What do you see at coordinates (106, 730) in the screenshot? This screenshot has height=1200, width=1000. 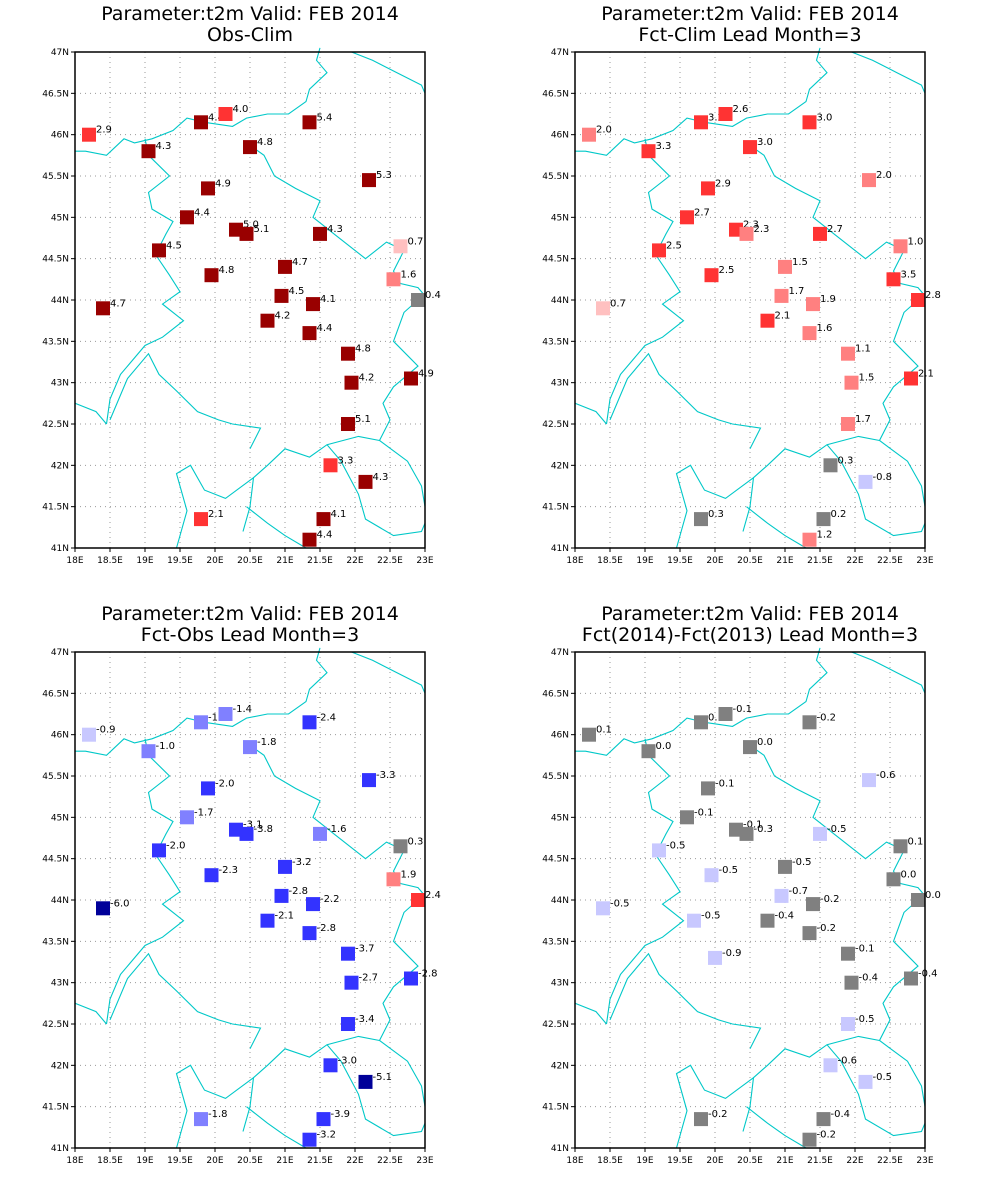 I see `station-value-label: -0.9` at bounding box center [106, 730].